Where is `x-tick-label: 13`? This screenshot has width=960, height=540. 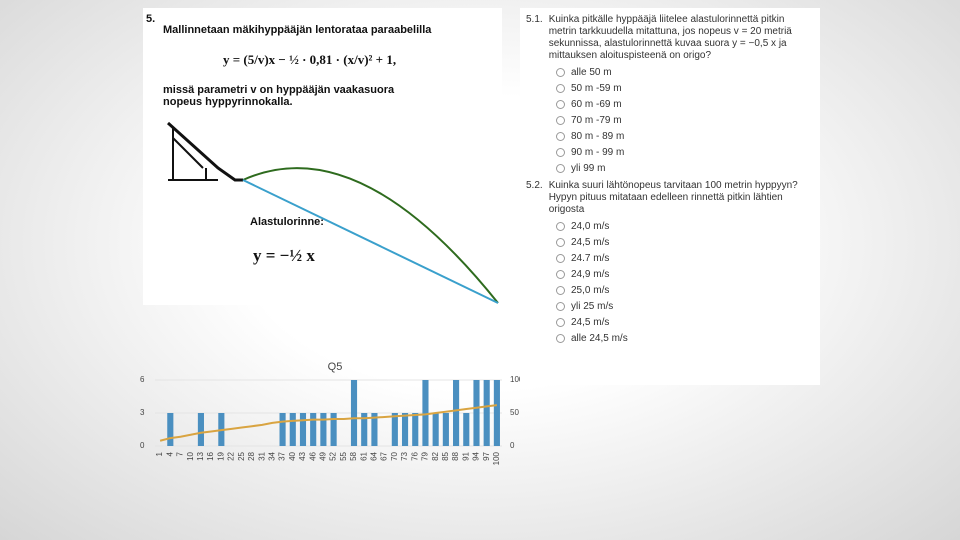 x-tick-label: 13 is located at coordinates (200, 455).